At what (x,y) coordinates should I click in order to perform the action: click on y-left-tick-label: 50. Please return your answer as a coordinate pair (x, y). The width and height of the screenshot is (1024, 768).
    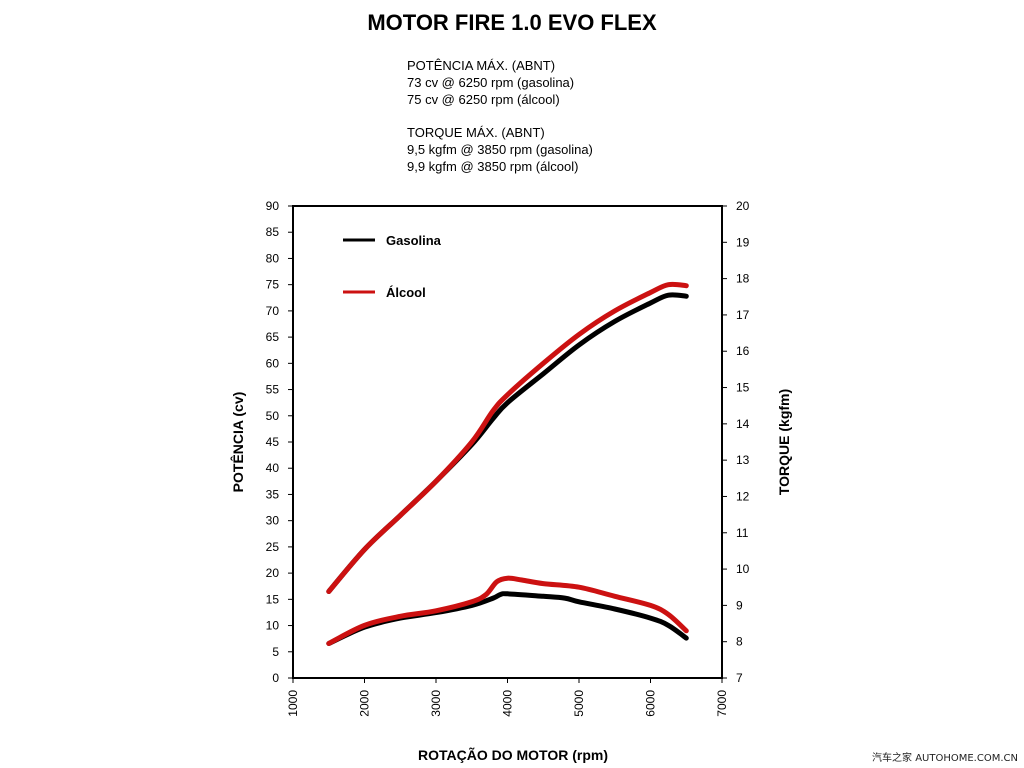
    Looking at the image, I should click on (273, 416).